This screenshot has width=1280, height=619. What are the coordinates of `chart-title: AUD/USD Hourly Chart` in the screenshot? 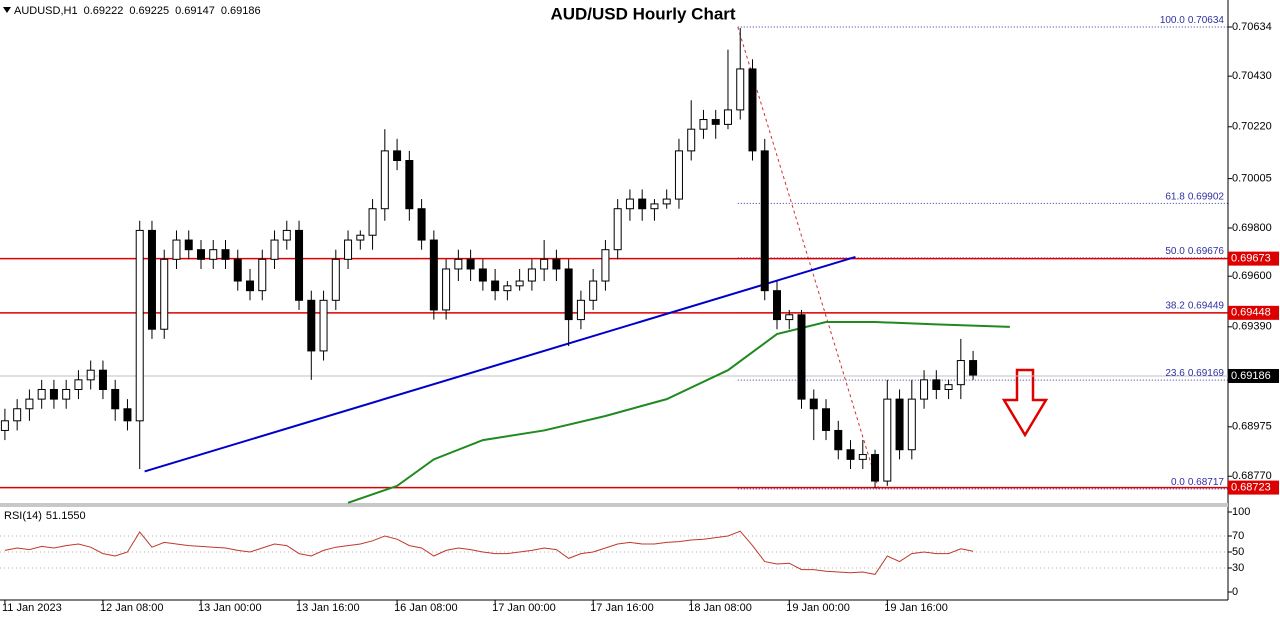 It's located at (642, 13).